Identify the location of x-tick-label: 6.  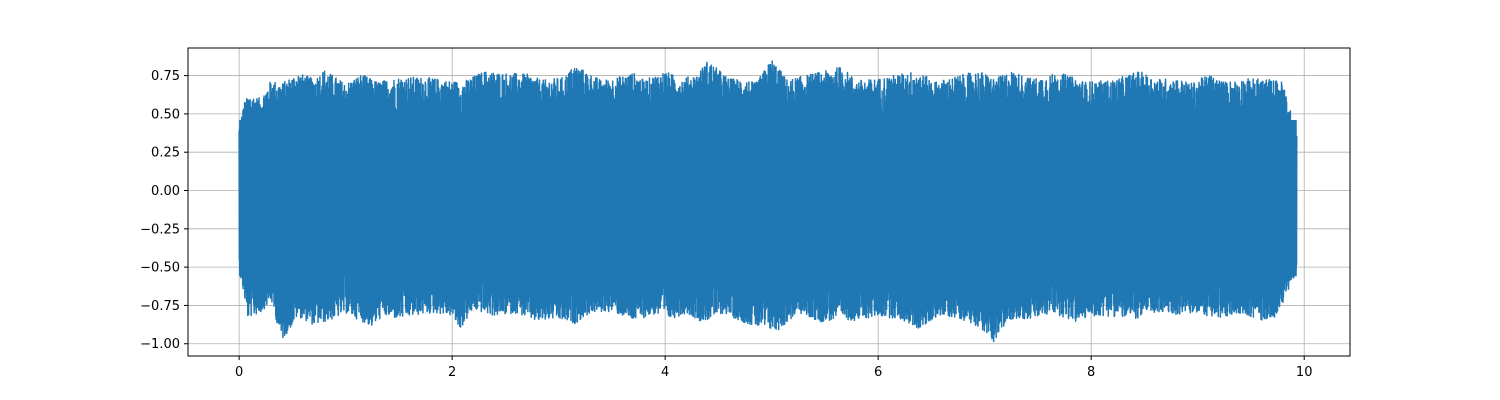
(878, 372).